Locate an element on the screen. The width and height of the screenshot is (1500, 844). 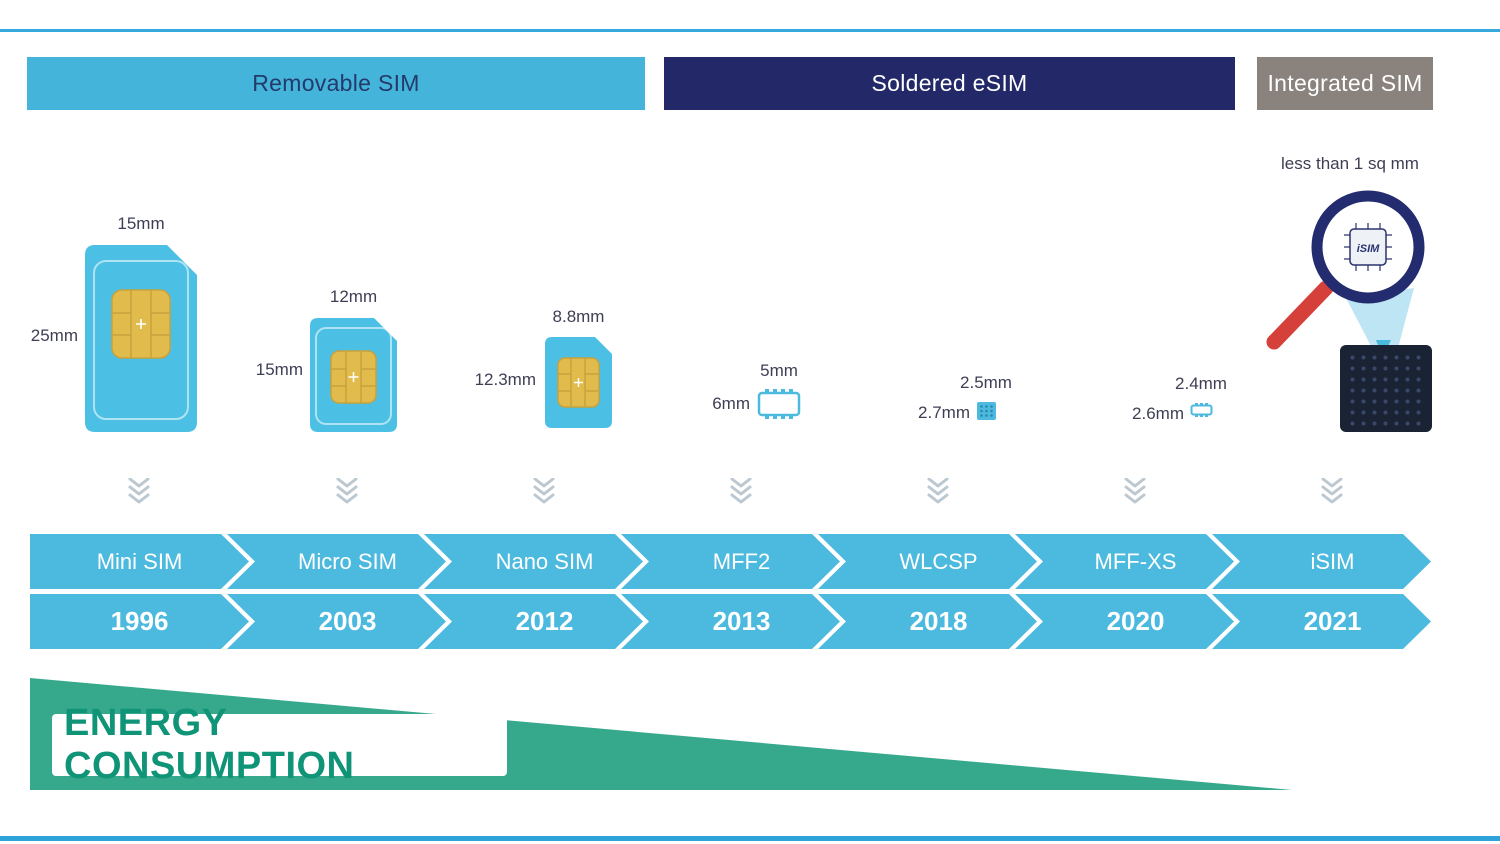
year-label: 2020 is located at coordinates (1135, 621).